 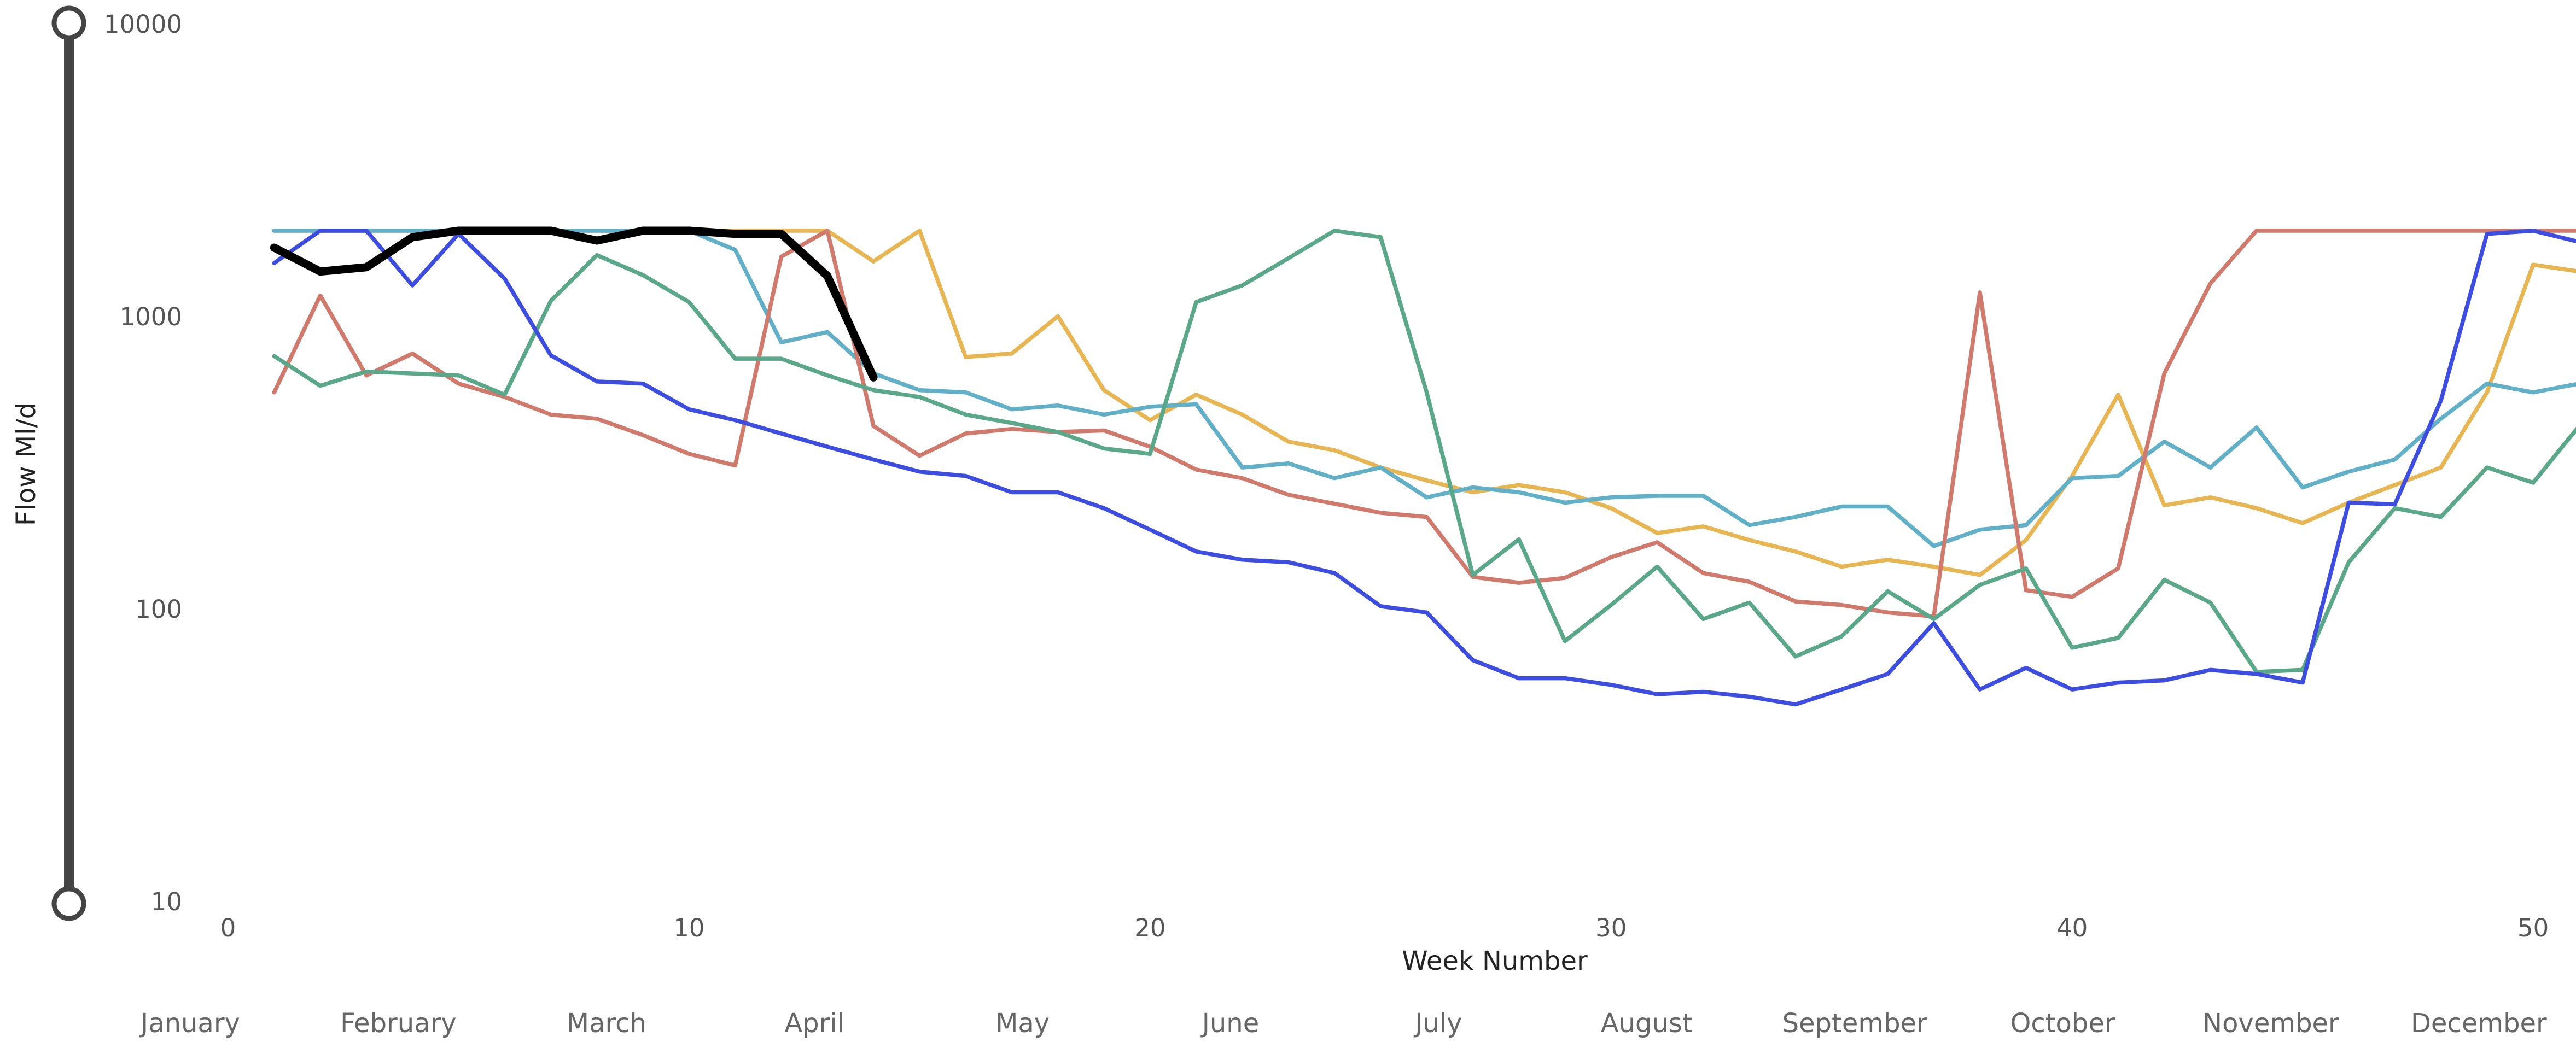 I want to click on range-slider-track, so click(x=69, y=463).